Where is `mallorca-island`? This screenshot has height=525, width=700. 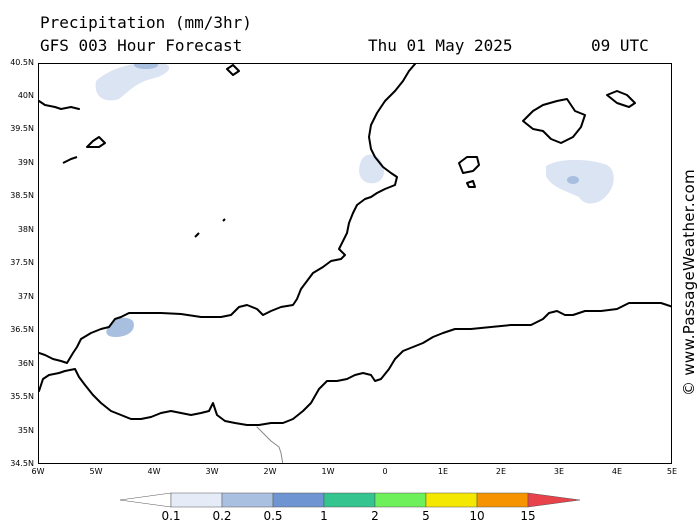 mallorca-island is located at coordinates (554, 121).